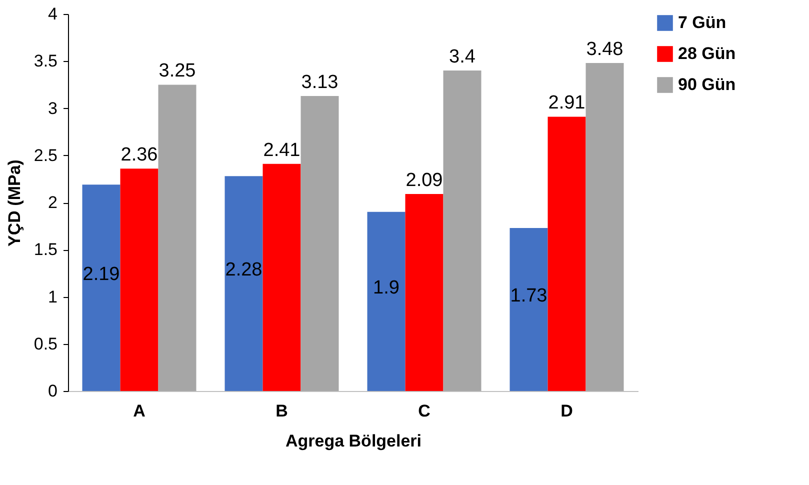 The height and width of the screenshot is (485, 809). Describe the element at coordinates (53, 108) in the screenshot. I see `y-tick-label: 3` at that location.